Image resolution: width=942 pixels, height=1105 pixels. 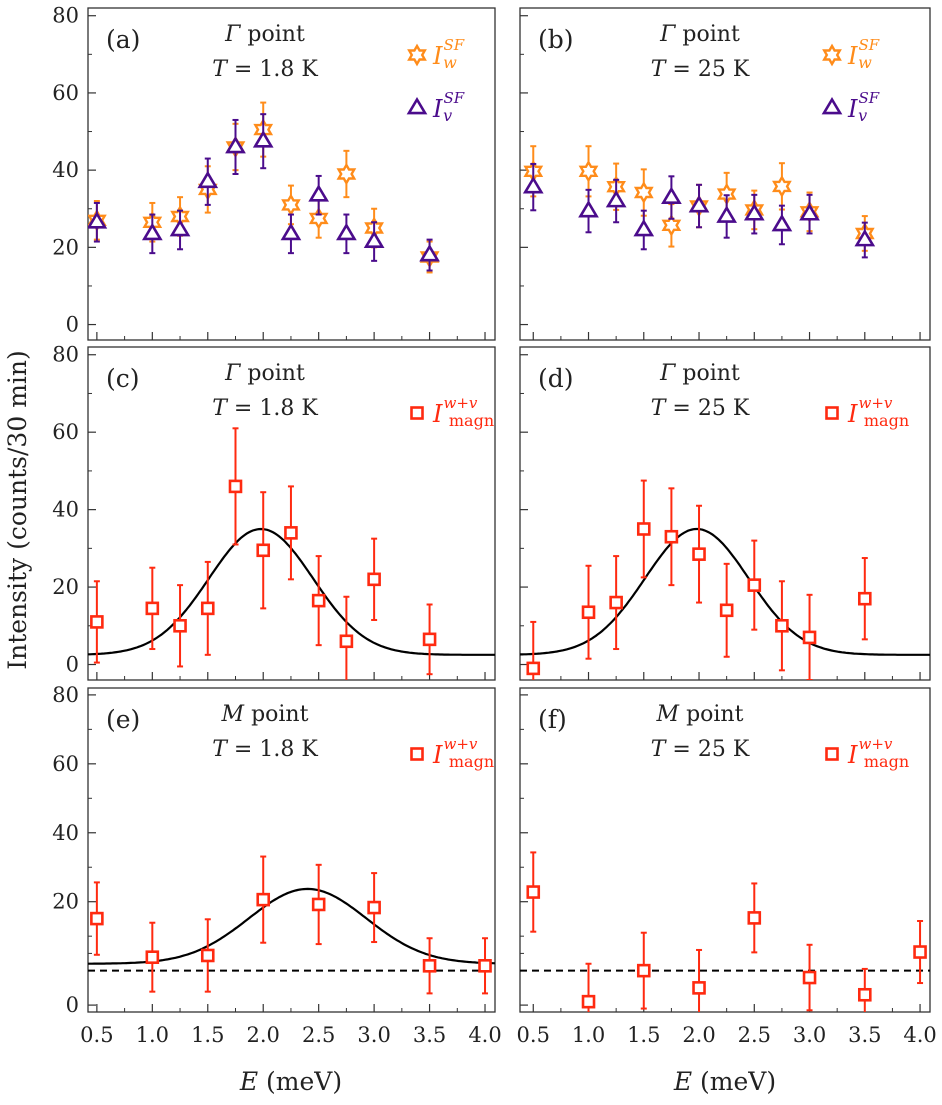 I want to click on y-axis-title: Intensity (counts/30 min), so click(x=17, y=509).